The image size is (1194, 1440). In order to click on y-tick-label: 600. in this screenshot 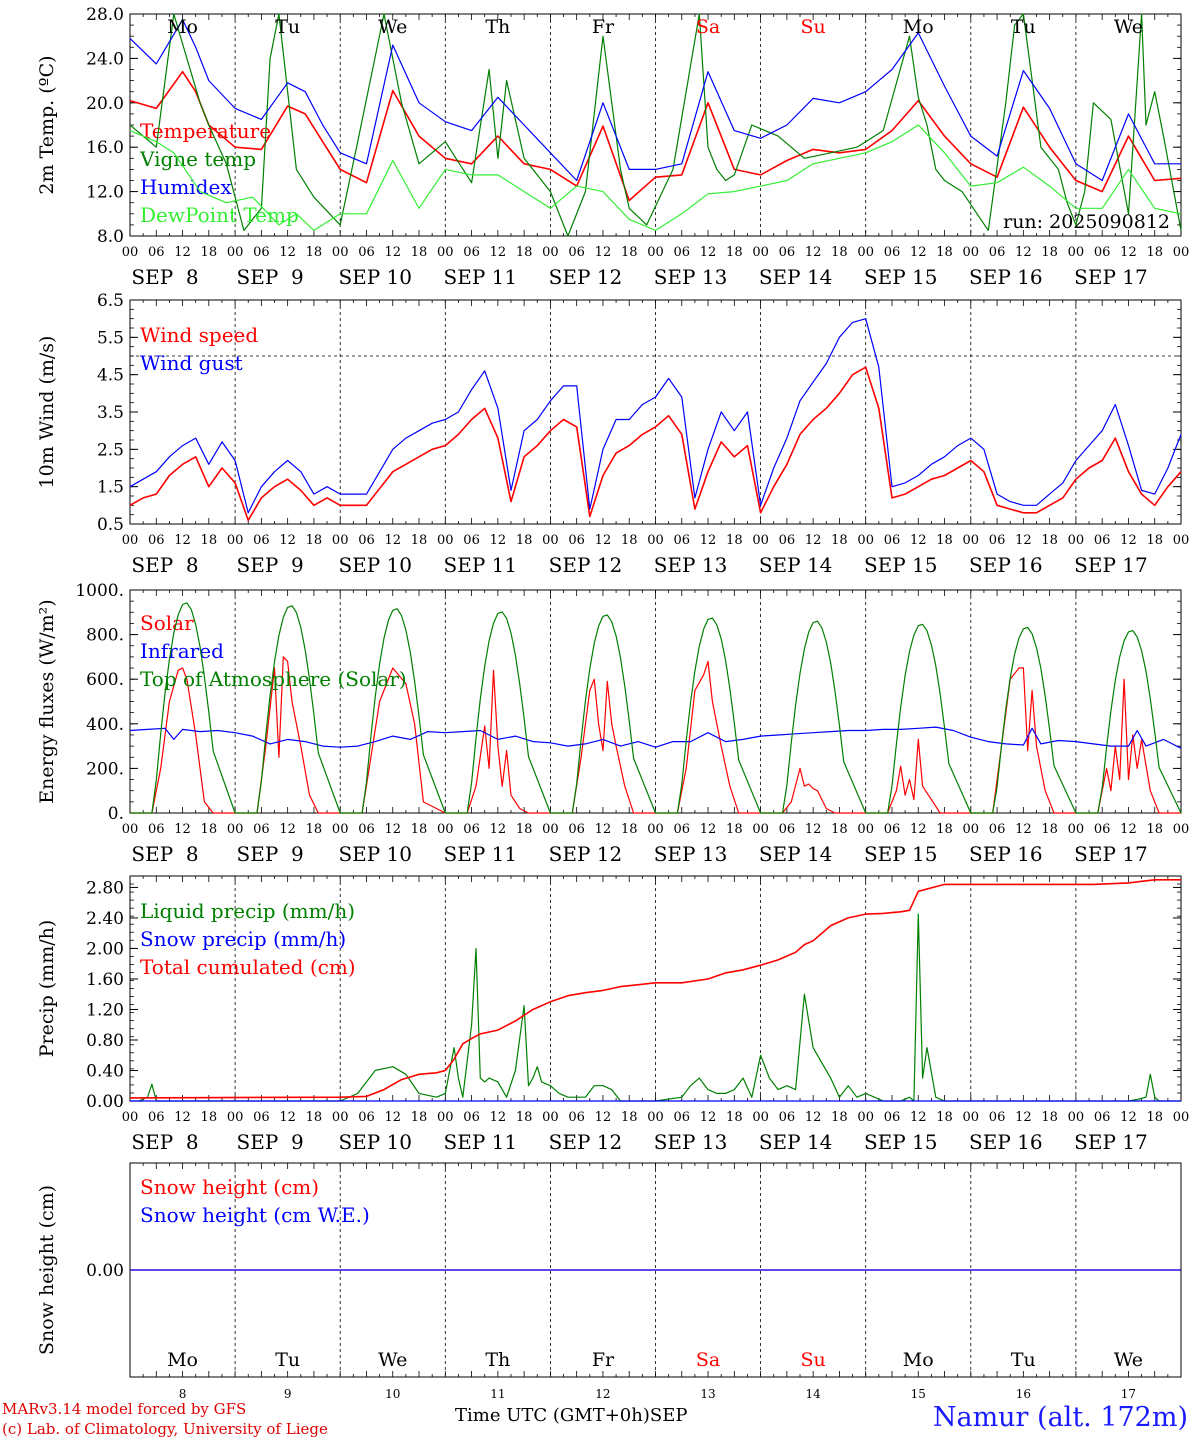, I will do `click(105, 680)`.